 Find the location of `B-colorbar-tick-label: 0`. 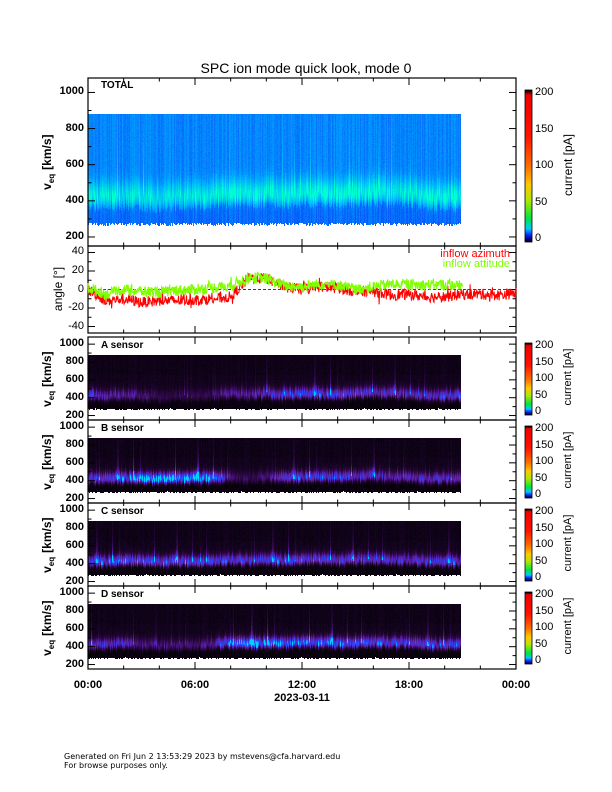

B-colorbar-tick-label: 0 is located at coordinates (538, 494).